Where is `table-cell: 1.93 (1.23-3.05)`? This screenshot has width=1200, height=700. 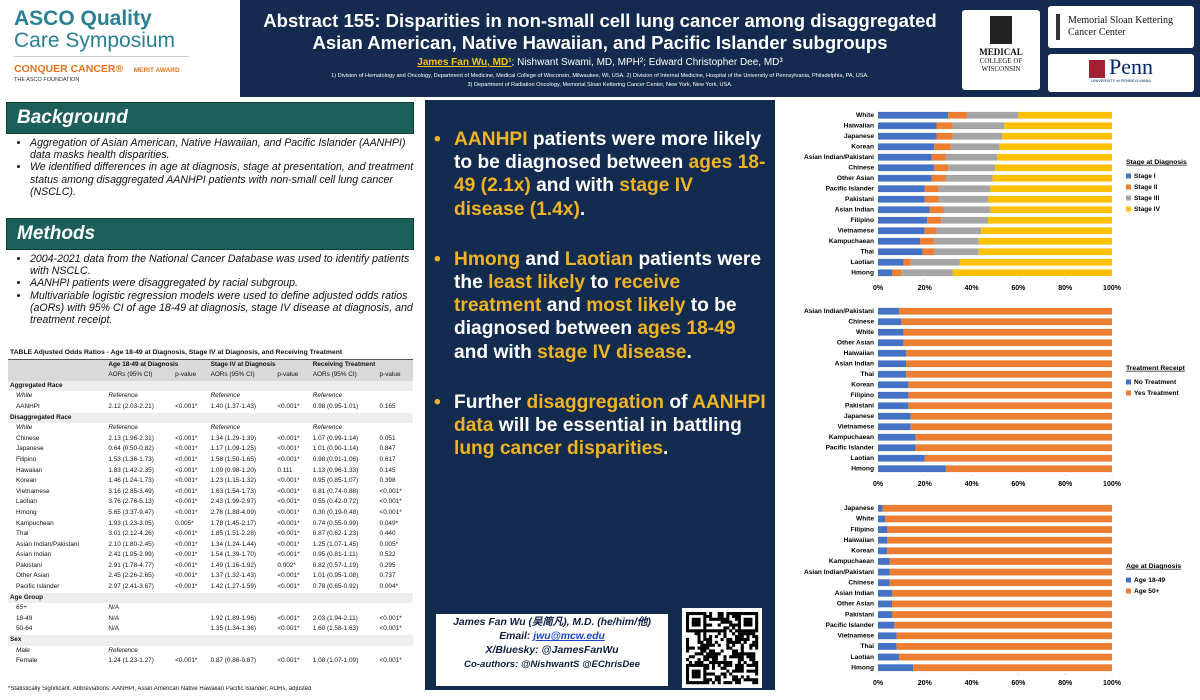
table-cell: 1.93 (1.23-3.05) is located at coordinates (131, 523).